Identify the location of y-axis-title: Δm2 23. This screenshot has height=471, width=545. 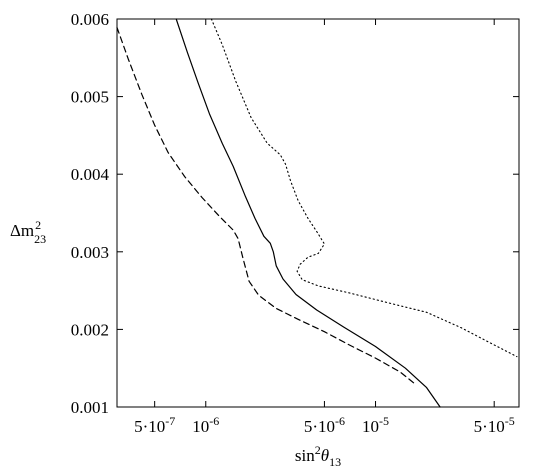
(28, 232).